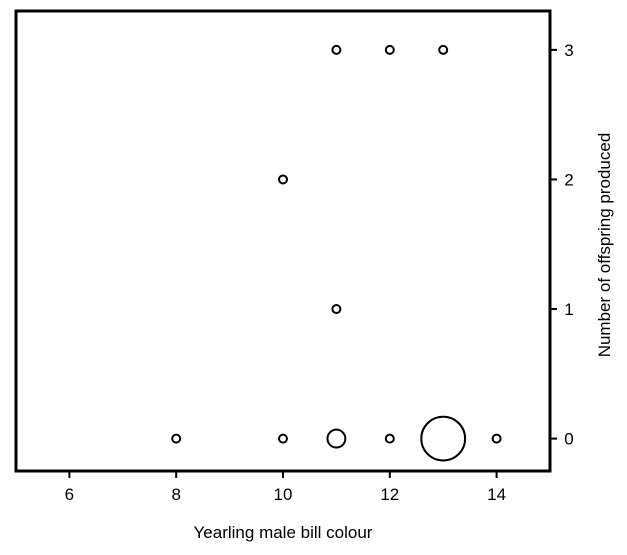  Describe the element at coordinates (283, 532) in the screenshot. I see `x-axis-label: Yearling male bill colour` at that location.